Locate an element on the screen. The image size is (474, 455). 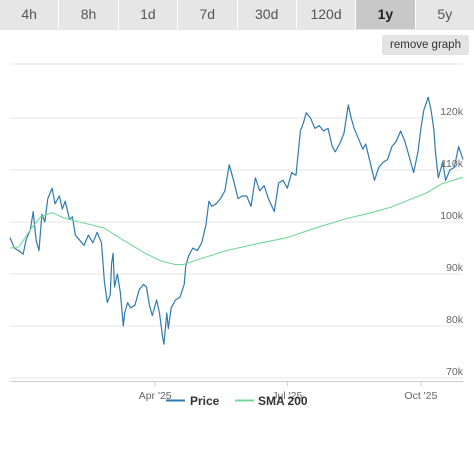
legend-label: SMA 200 is located at coordinates (283, 401).